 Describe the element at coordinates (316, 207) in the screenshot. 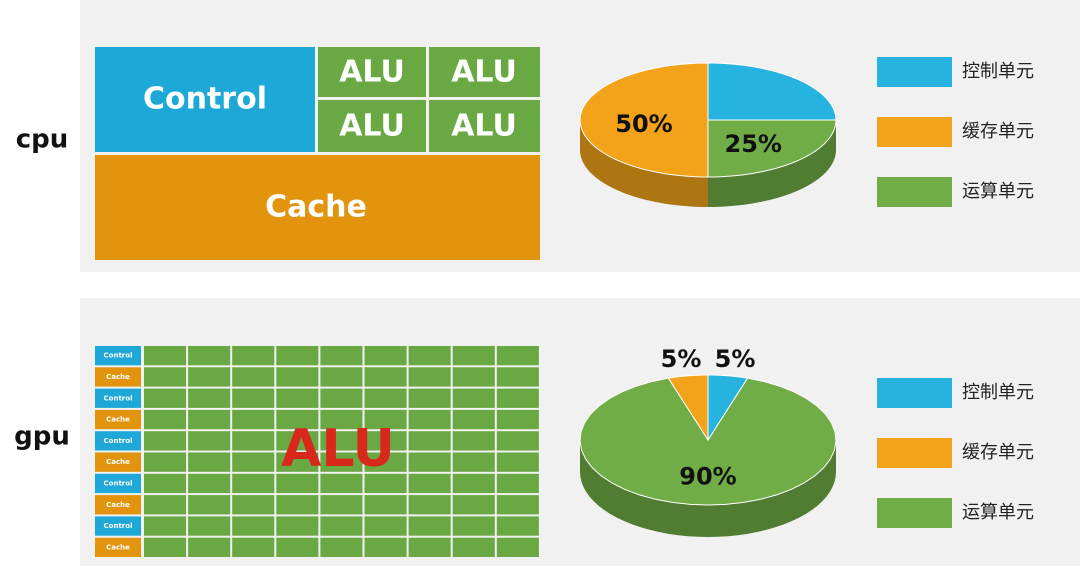

I see `cache-text: Cache` at that location.